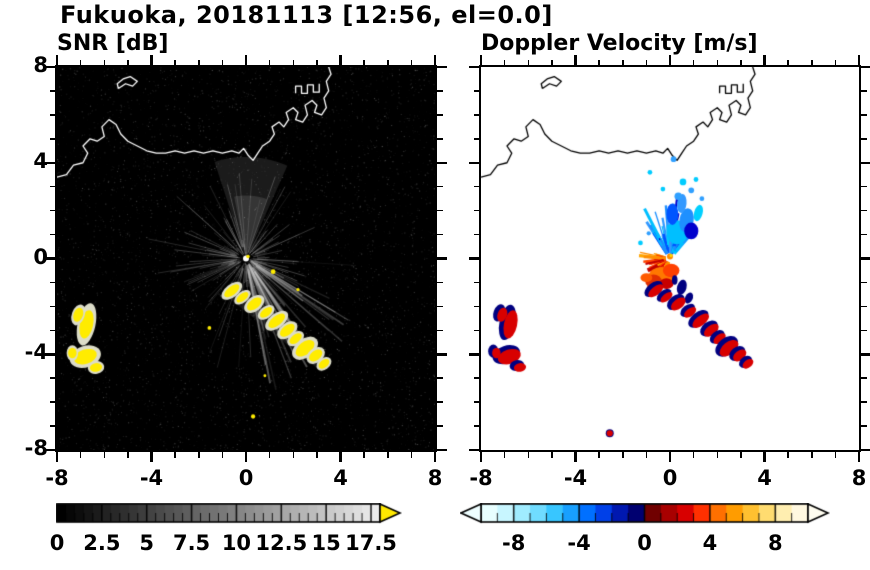 The width and height of the screenshot is (870, 570). Describe the element at coordinates (40, 160) in the screenshot. I see `y-tick-label: 4` at that location.